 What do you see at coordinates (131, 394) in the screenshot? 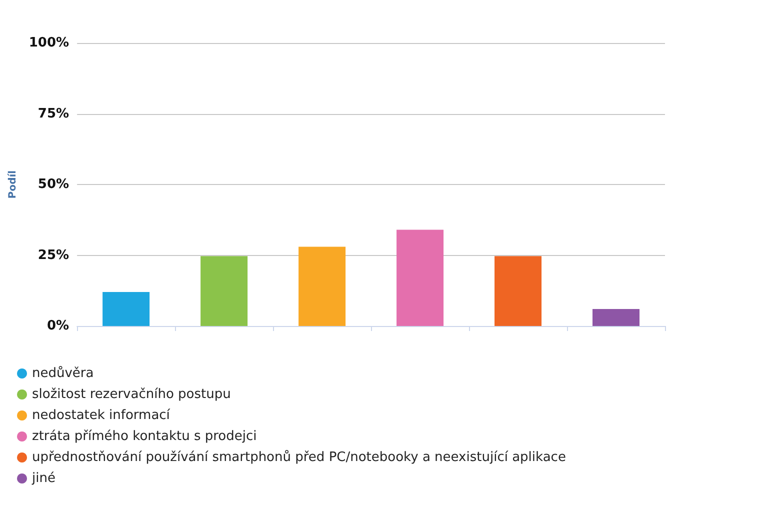
I see `legend-label: složitost rezervačního postupu` at bounding box center [131, 394].